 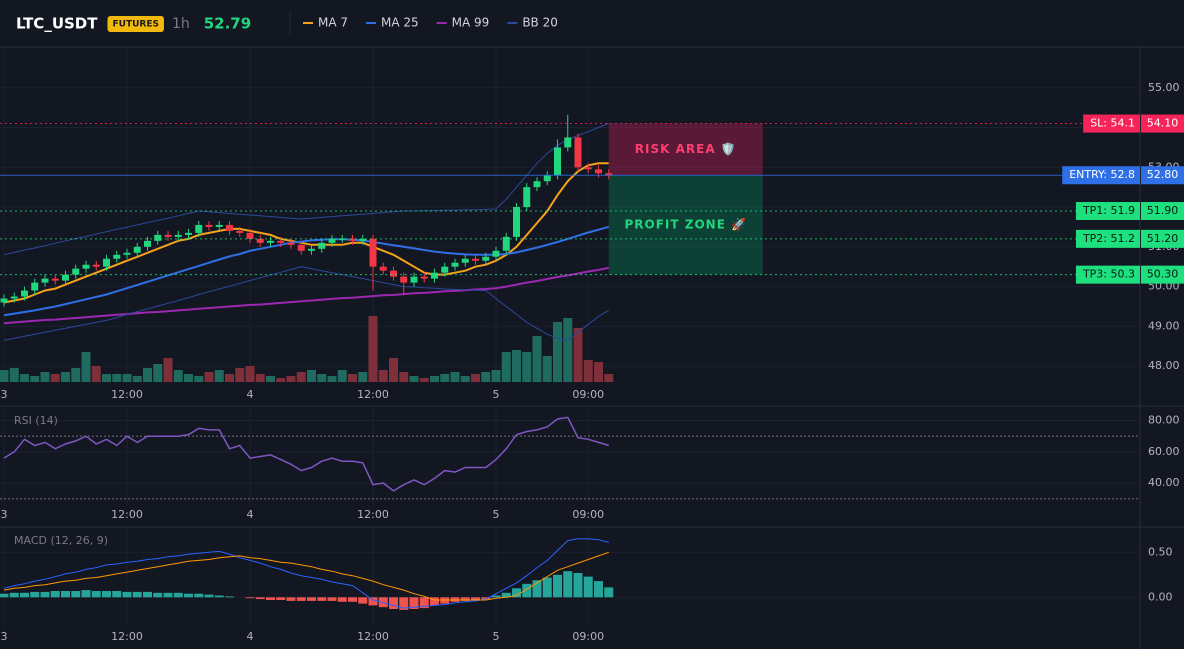 What do you see at coordinates (471, 23) in the screenshot?
I see `legend-label: MA 99` at bounding box center [471, 23].